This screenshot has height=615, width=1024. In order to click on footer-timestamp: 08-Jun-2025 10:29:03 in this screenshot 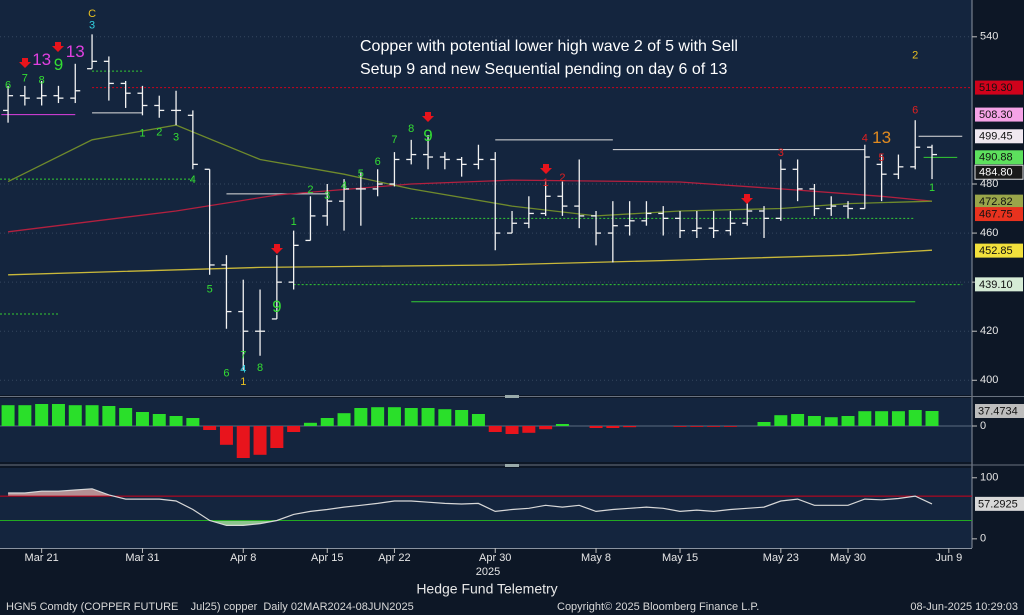, I will do `click(964, 607)`.